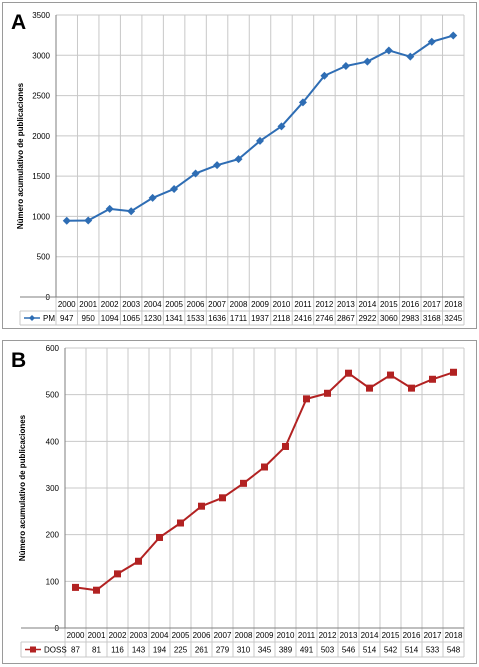  Describe the element at coordinates (181, 635) in the screenshot. I see `x-tick-label: 2005` at that location.